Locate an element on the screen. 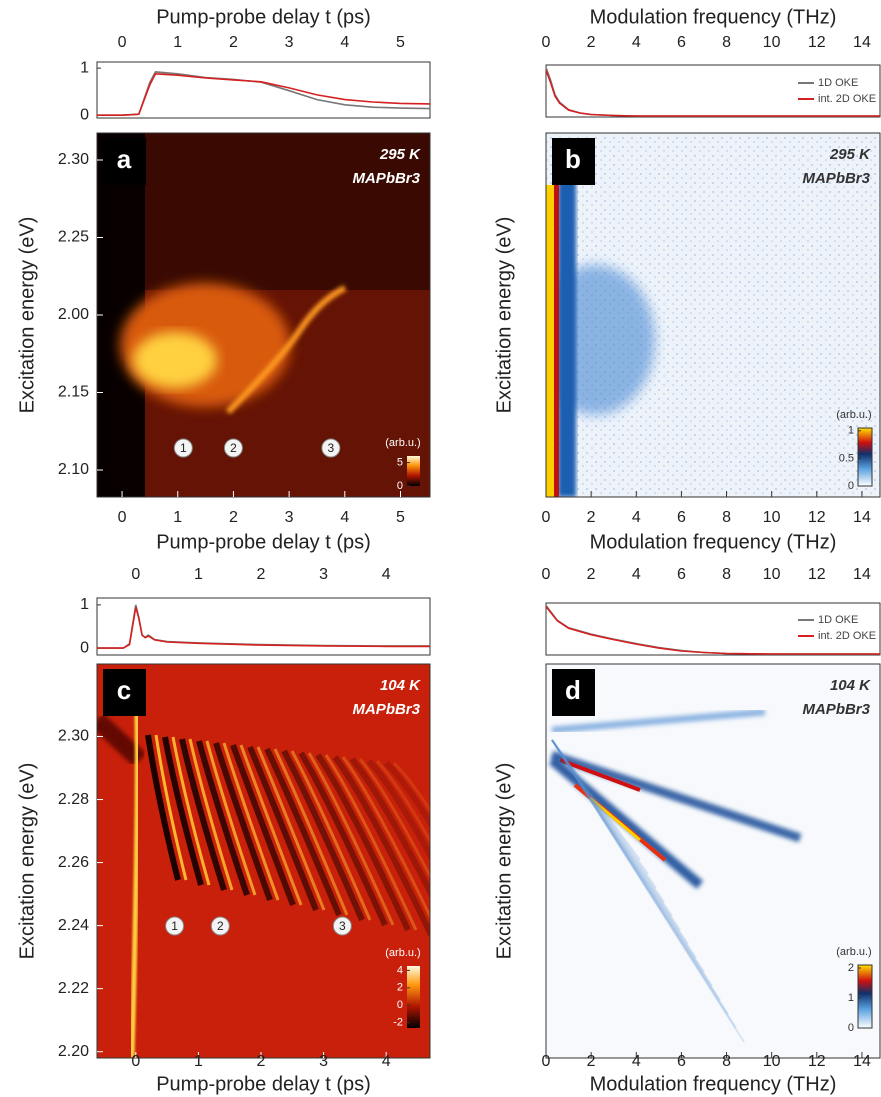 Image resolution: width=881 pixels, height=1097 pixels. y-tick-label: 0 is located at coordinates (84, 647).